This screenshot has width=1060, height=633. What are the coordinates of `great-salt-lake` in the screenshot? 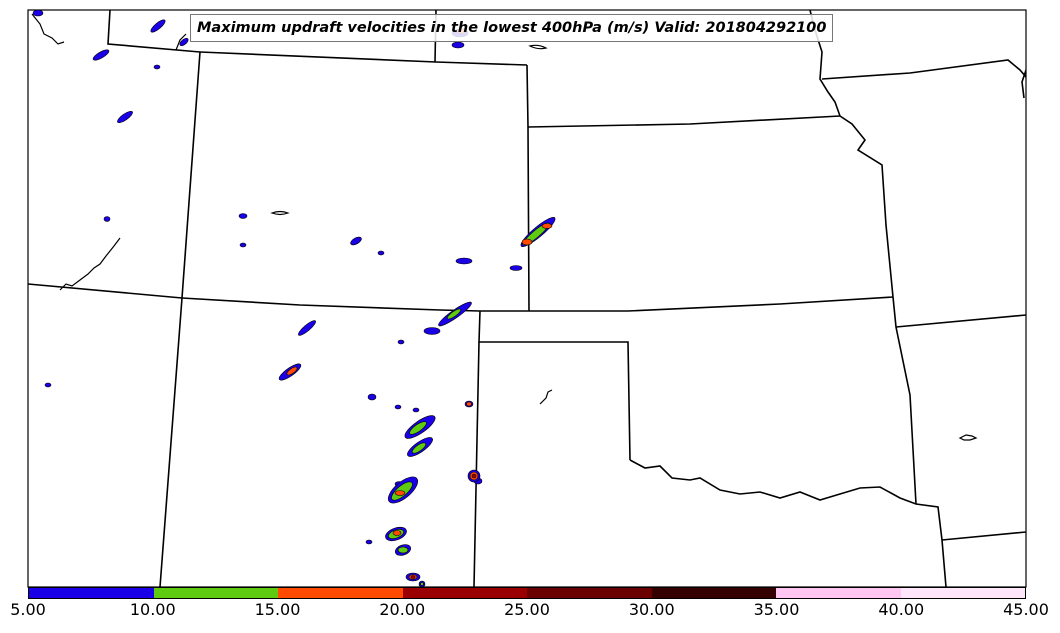 It's located at (48, 29).